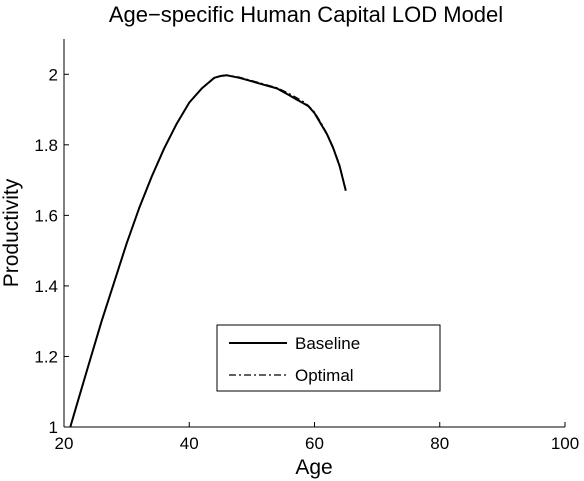 This screenshot has height=481, width=584. What do you see at coordinates (53, 427) in the screenshot?
I see `y-tick-label: 1` at bounding box center [53, 427].